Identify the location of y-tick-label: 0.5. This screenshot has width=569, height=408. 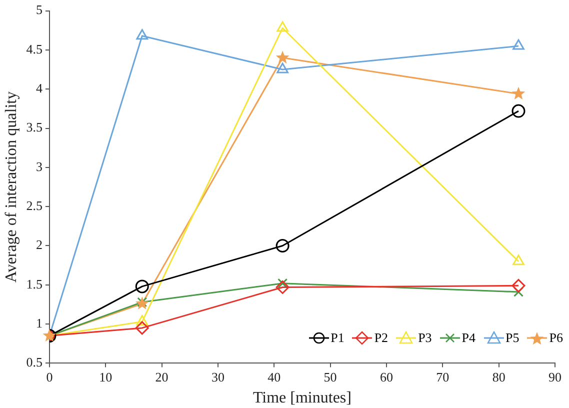
(34, 362).